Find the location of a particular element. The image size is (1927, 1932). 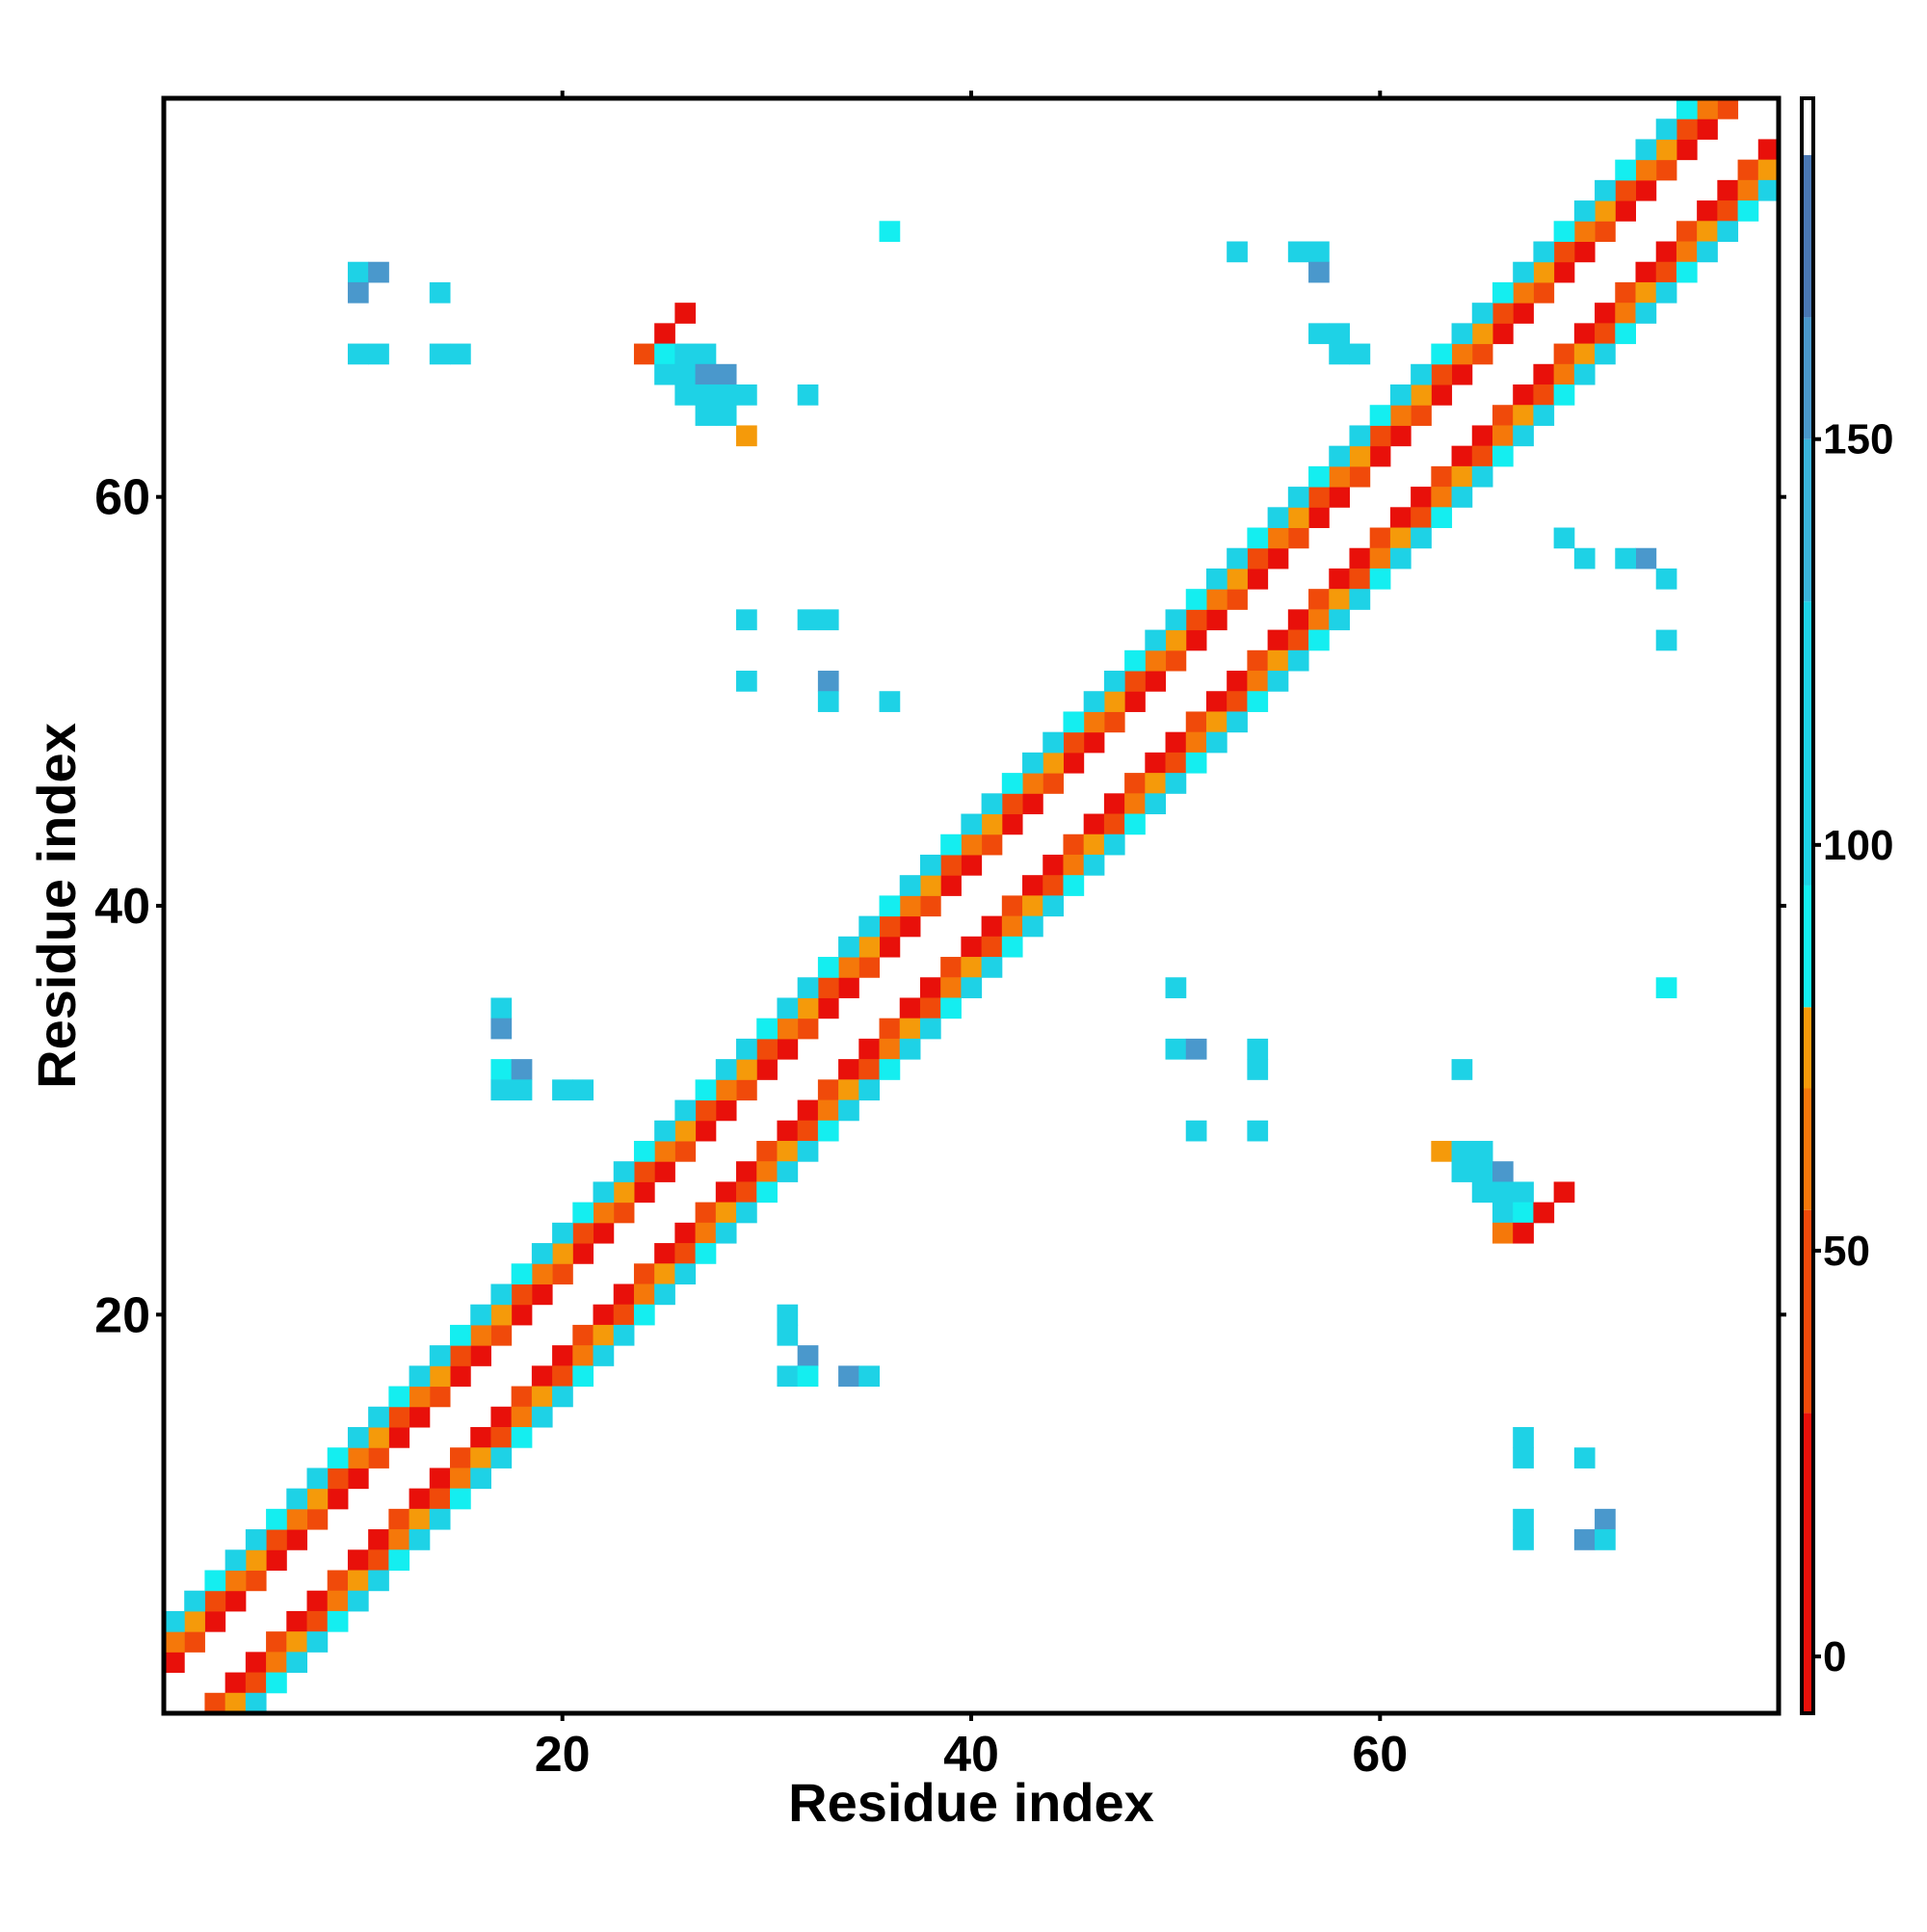

x-tick-label: 20 is located at coordinates (563, 1755).